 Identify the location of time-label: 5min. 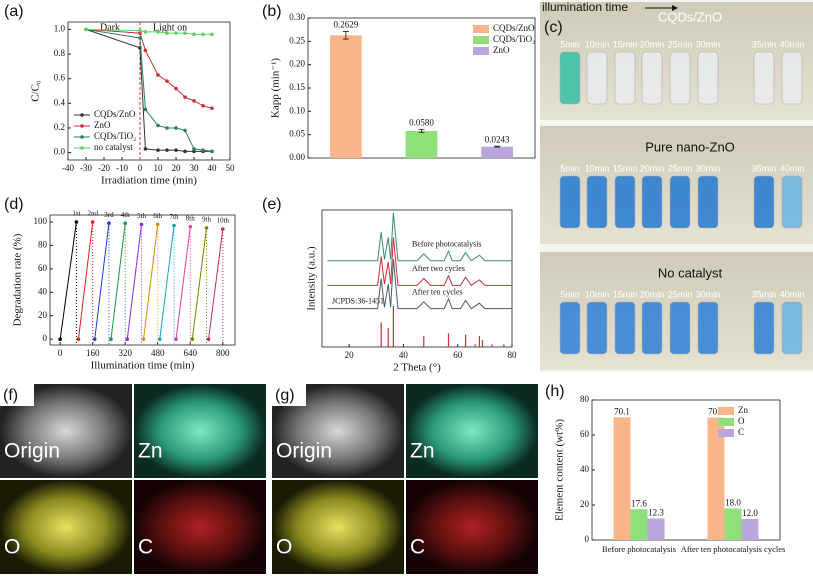
(570, 168).